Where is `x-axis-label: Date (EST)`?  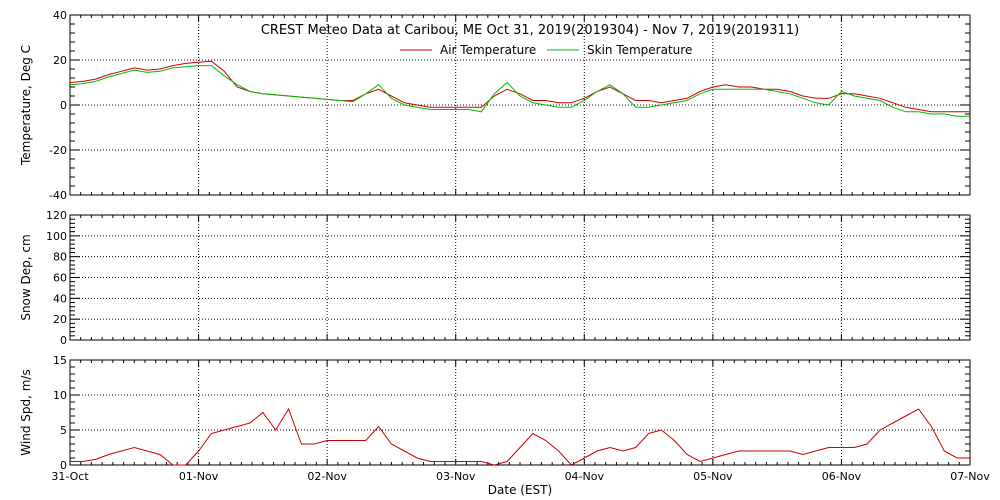 x-axis-label: Date (EST) is located at coordinates (520, 490).